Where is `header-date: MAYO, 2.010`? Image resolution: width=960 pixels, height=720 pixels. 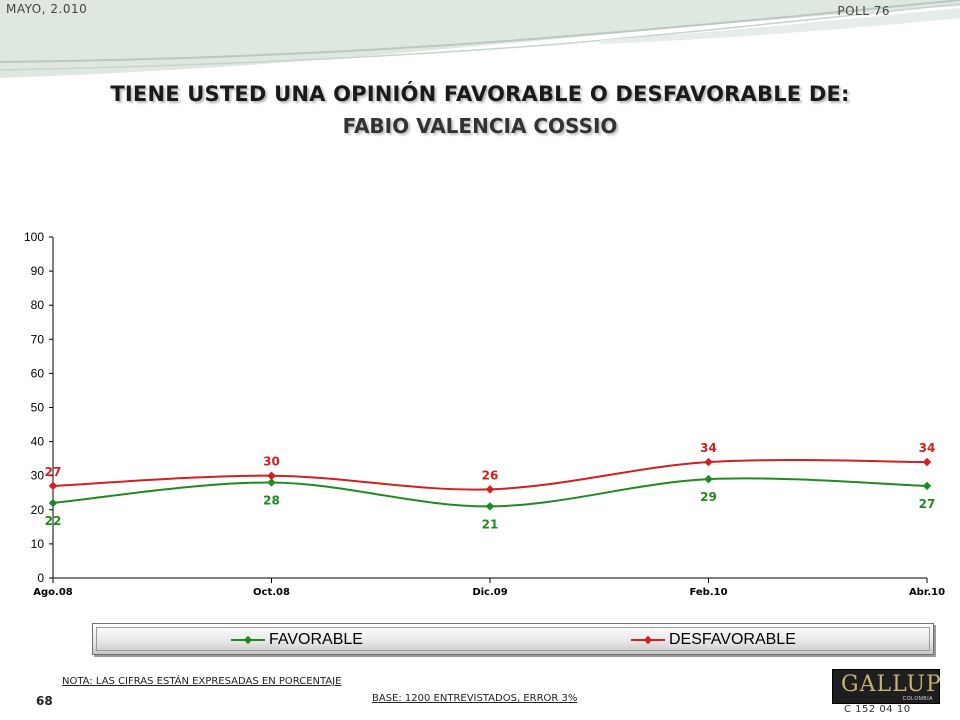 header-date: MAYO, 2.010 is located at coordinates (47, 9).